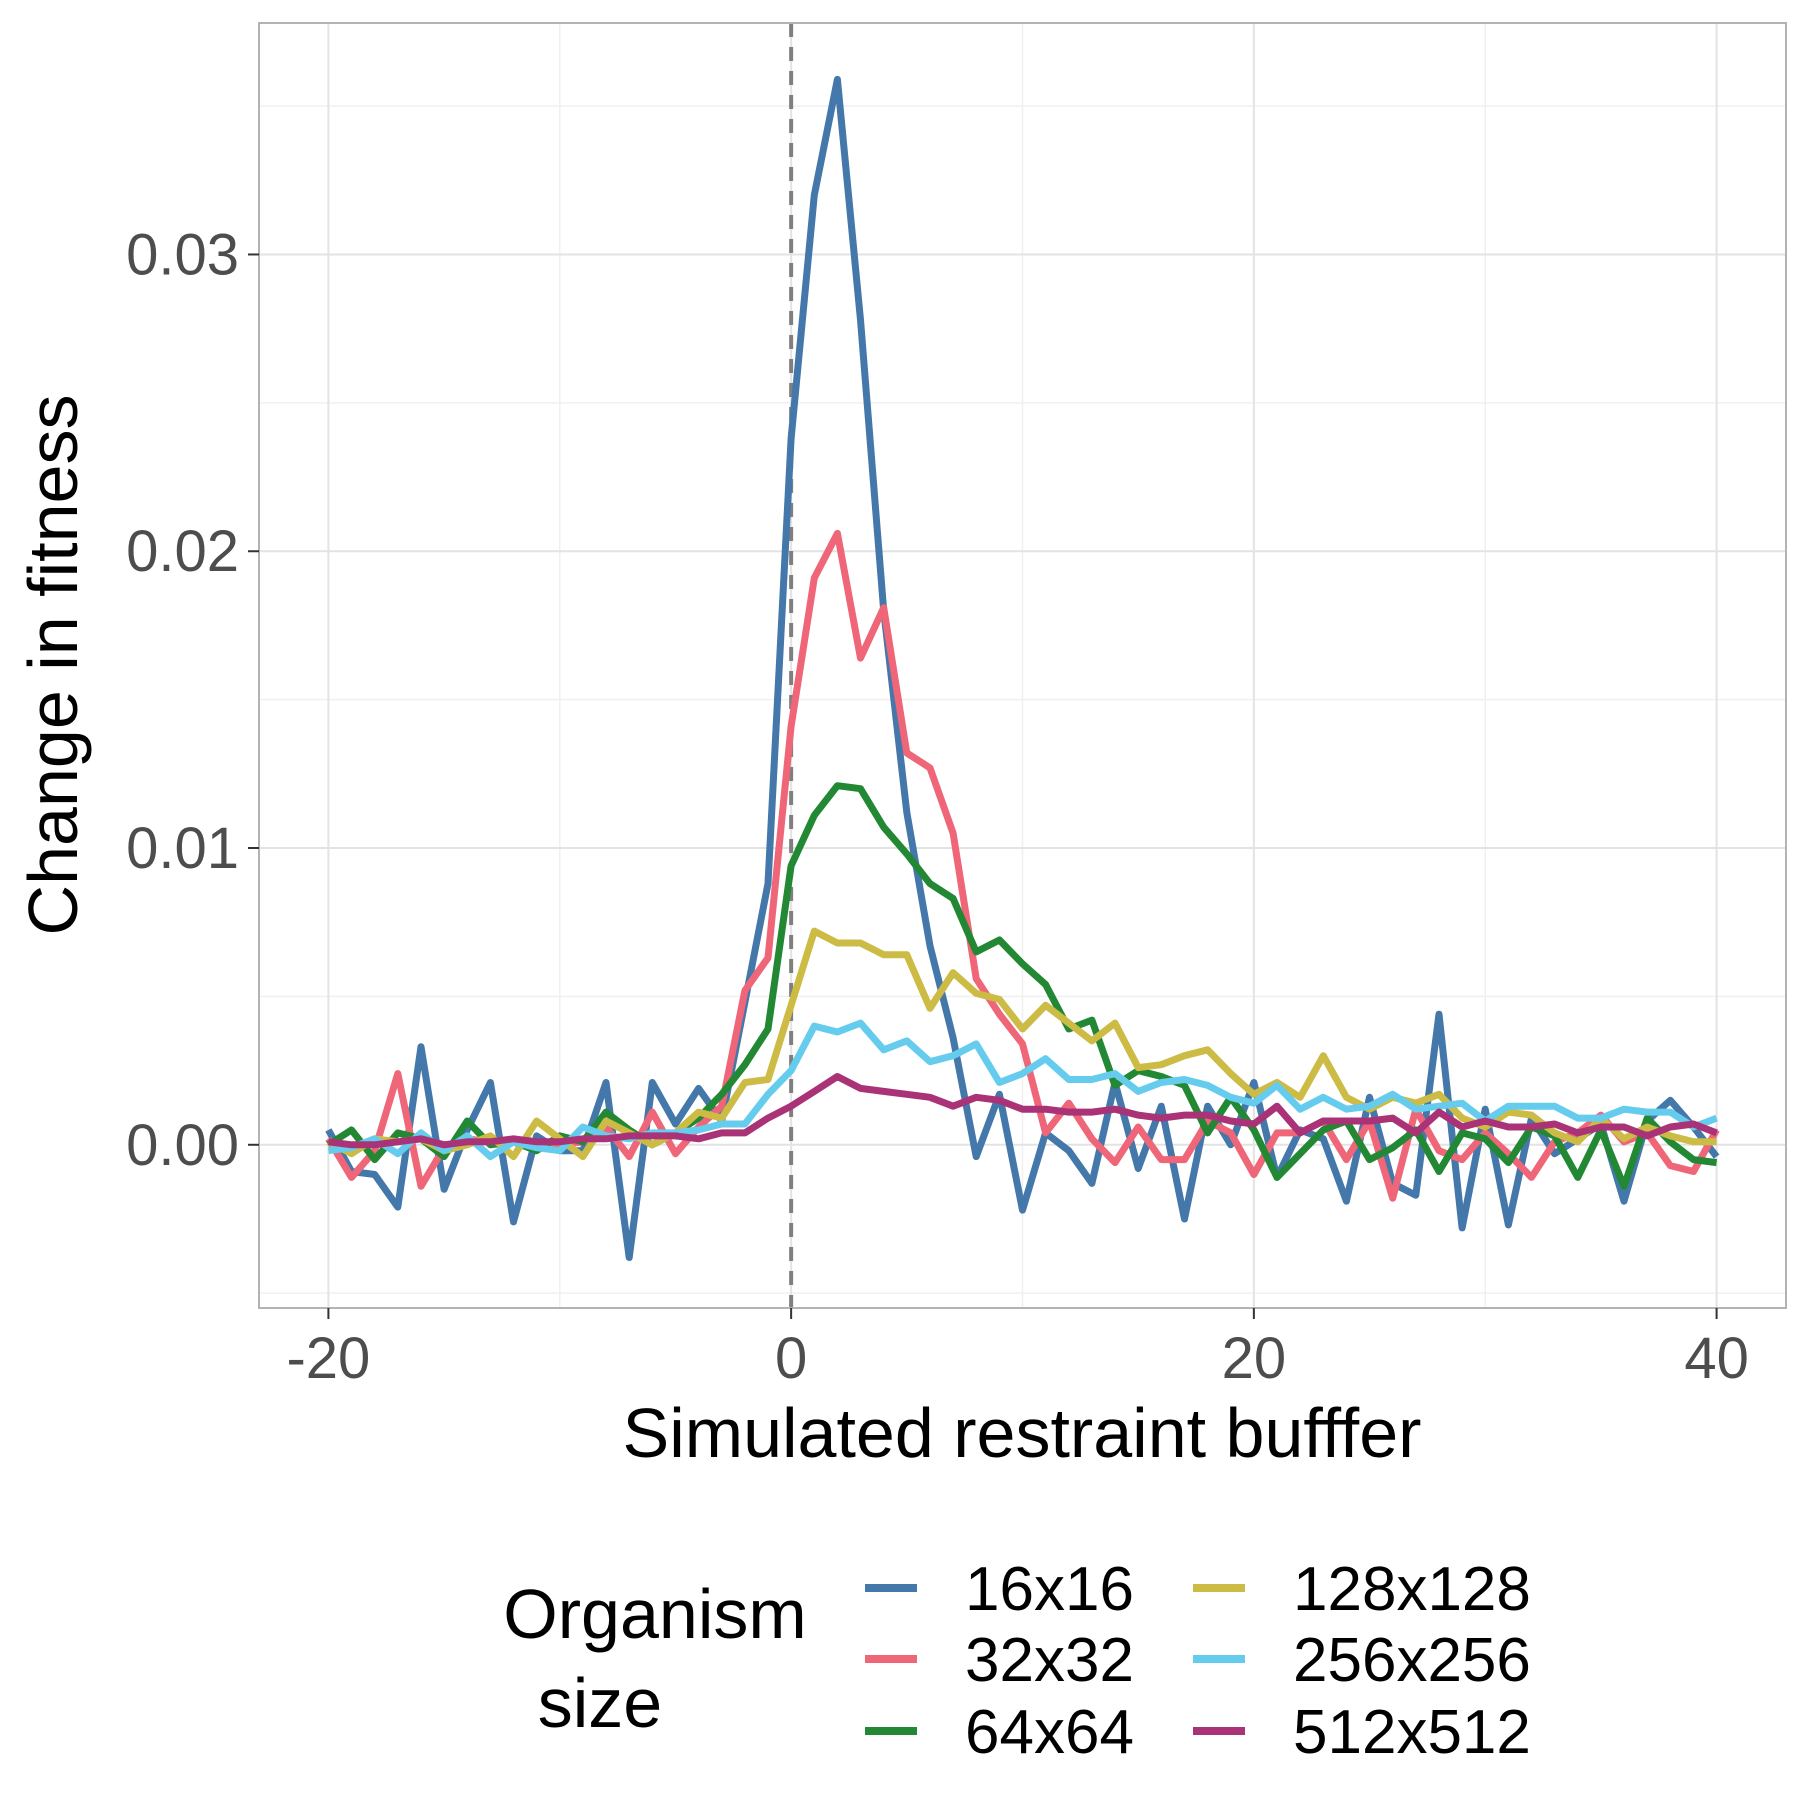 The image size is (1800, 1800). Describe the element at coordinates (182, 848) in the screenshot. I see `y-tick-label: 0.01` at that location.